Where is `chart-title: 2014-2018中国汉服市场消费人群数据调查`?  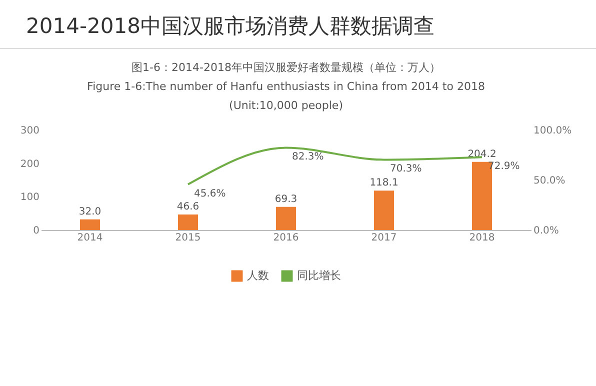 chart-title: 2014-2018中国汉服市场消费人群数据调查 is located at coordinates (298, 24).